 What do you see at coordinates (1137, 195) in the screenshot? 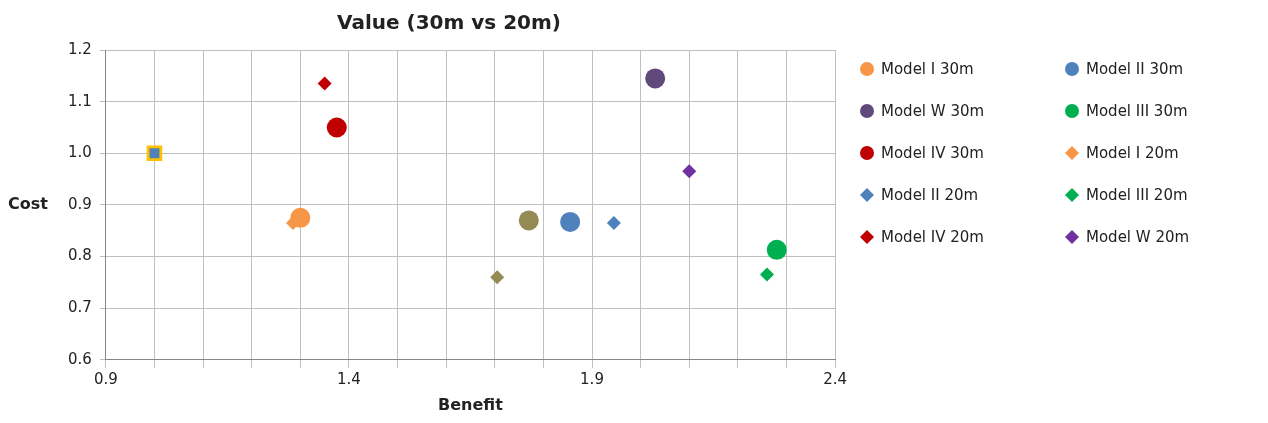
I see `legend-label: Model III 20m` at bounding box center [1137, 195].